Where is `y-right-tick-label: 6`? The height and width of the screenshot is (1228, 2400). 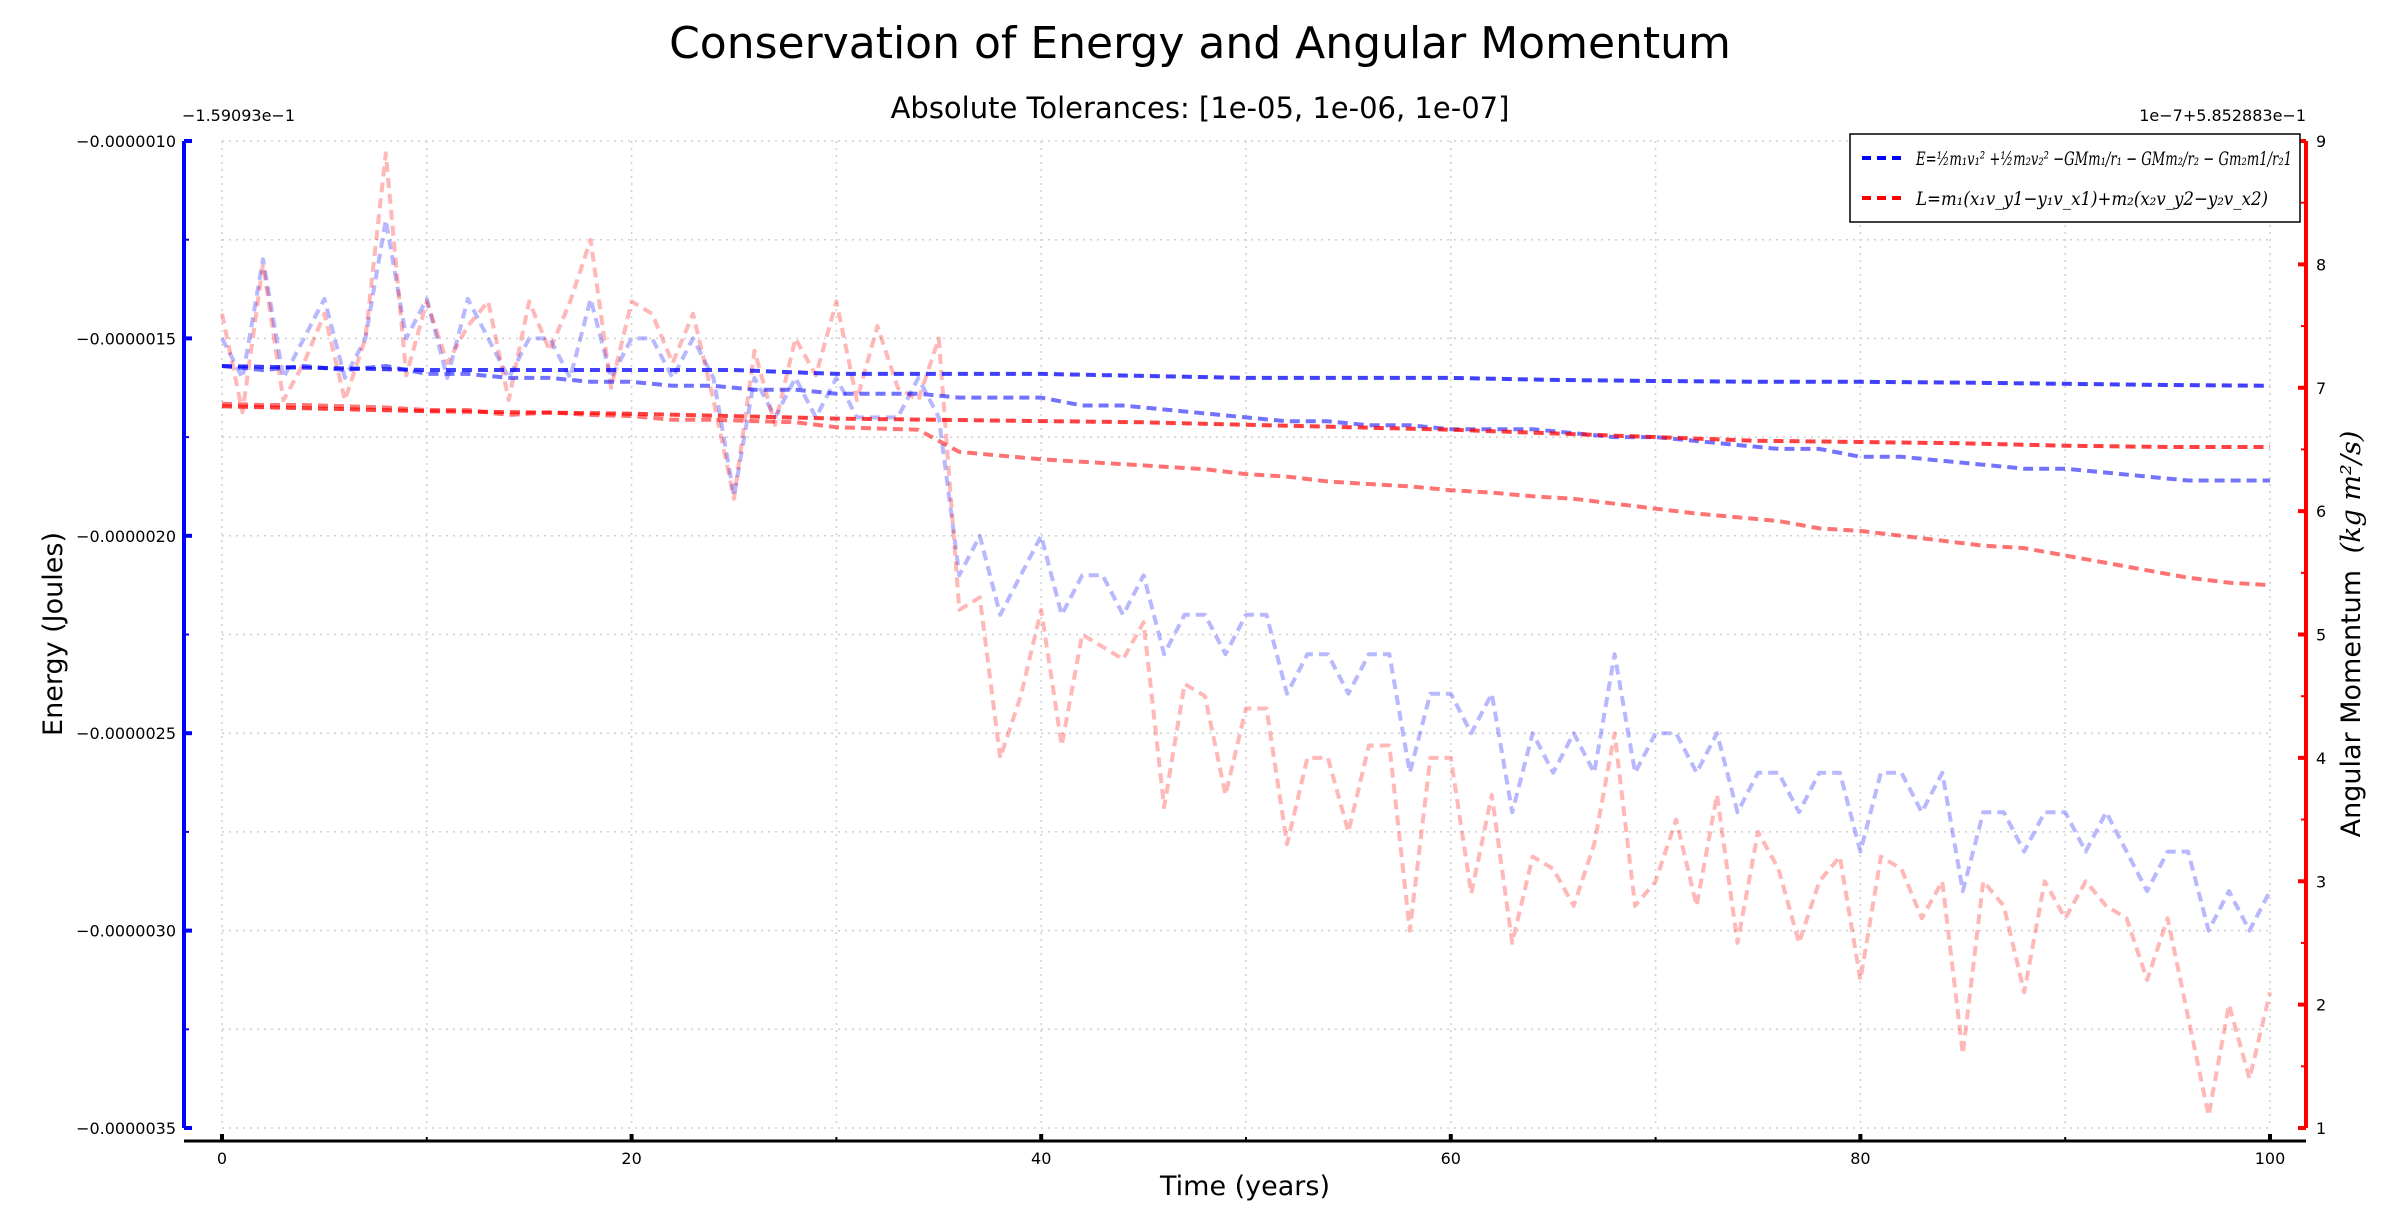 y-right-tick-label: 6 is located at coordinates (2321, 511).